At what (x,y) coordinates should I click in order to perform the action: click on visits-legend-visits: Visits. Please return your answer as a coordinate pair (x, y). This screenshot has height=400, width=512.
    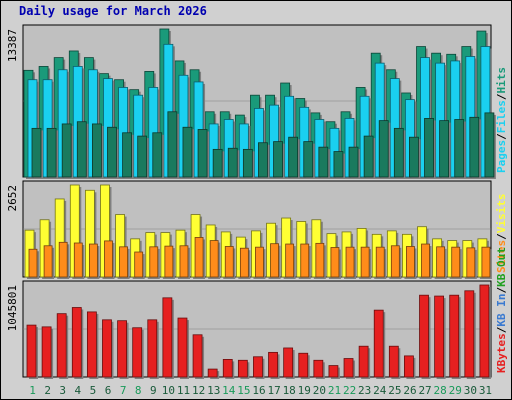
    Looking at the image, I should click on (501, 214).